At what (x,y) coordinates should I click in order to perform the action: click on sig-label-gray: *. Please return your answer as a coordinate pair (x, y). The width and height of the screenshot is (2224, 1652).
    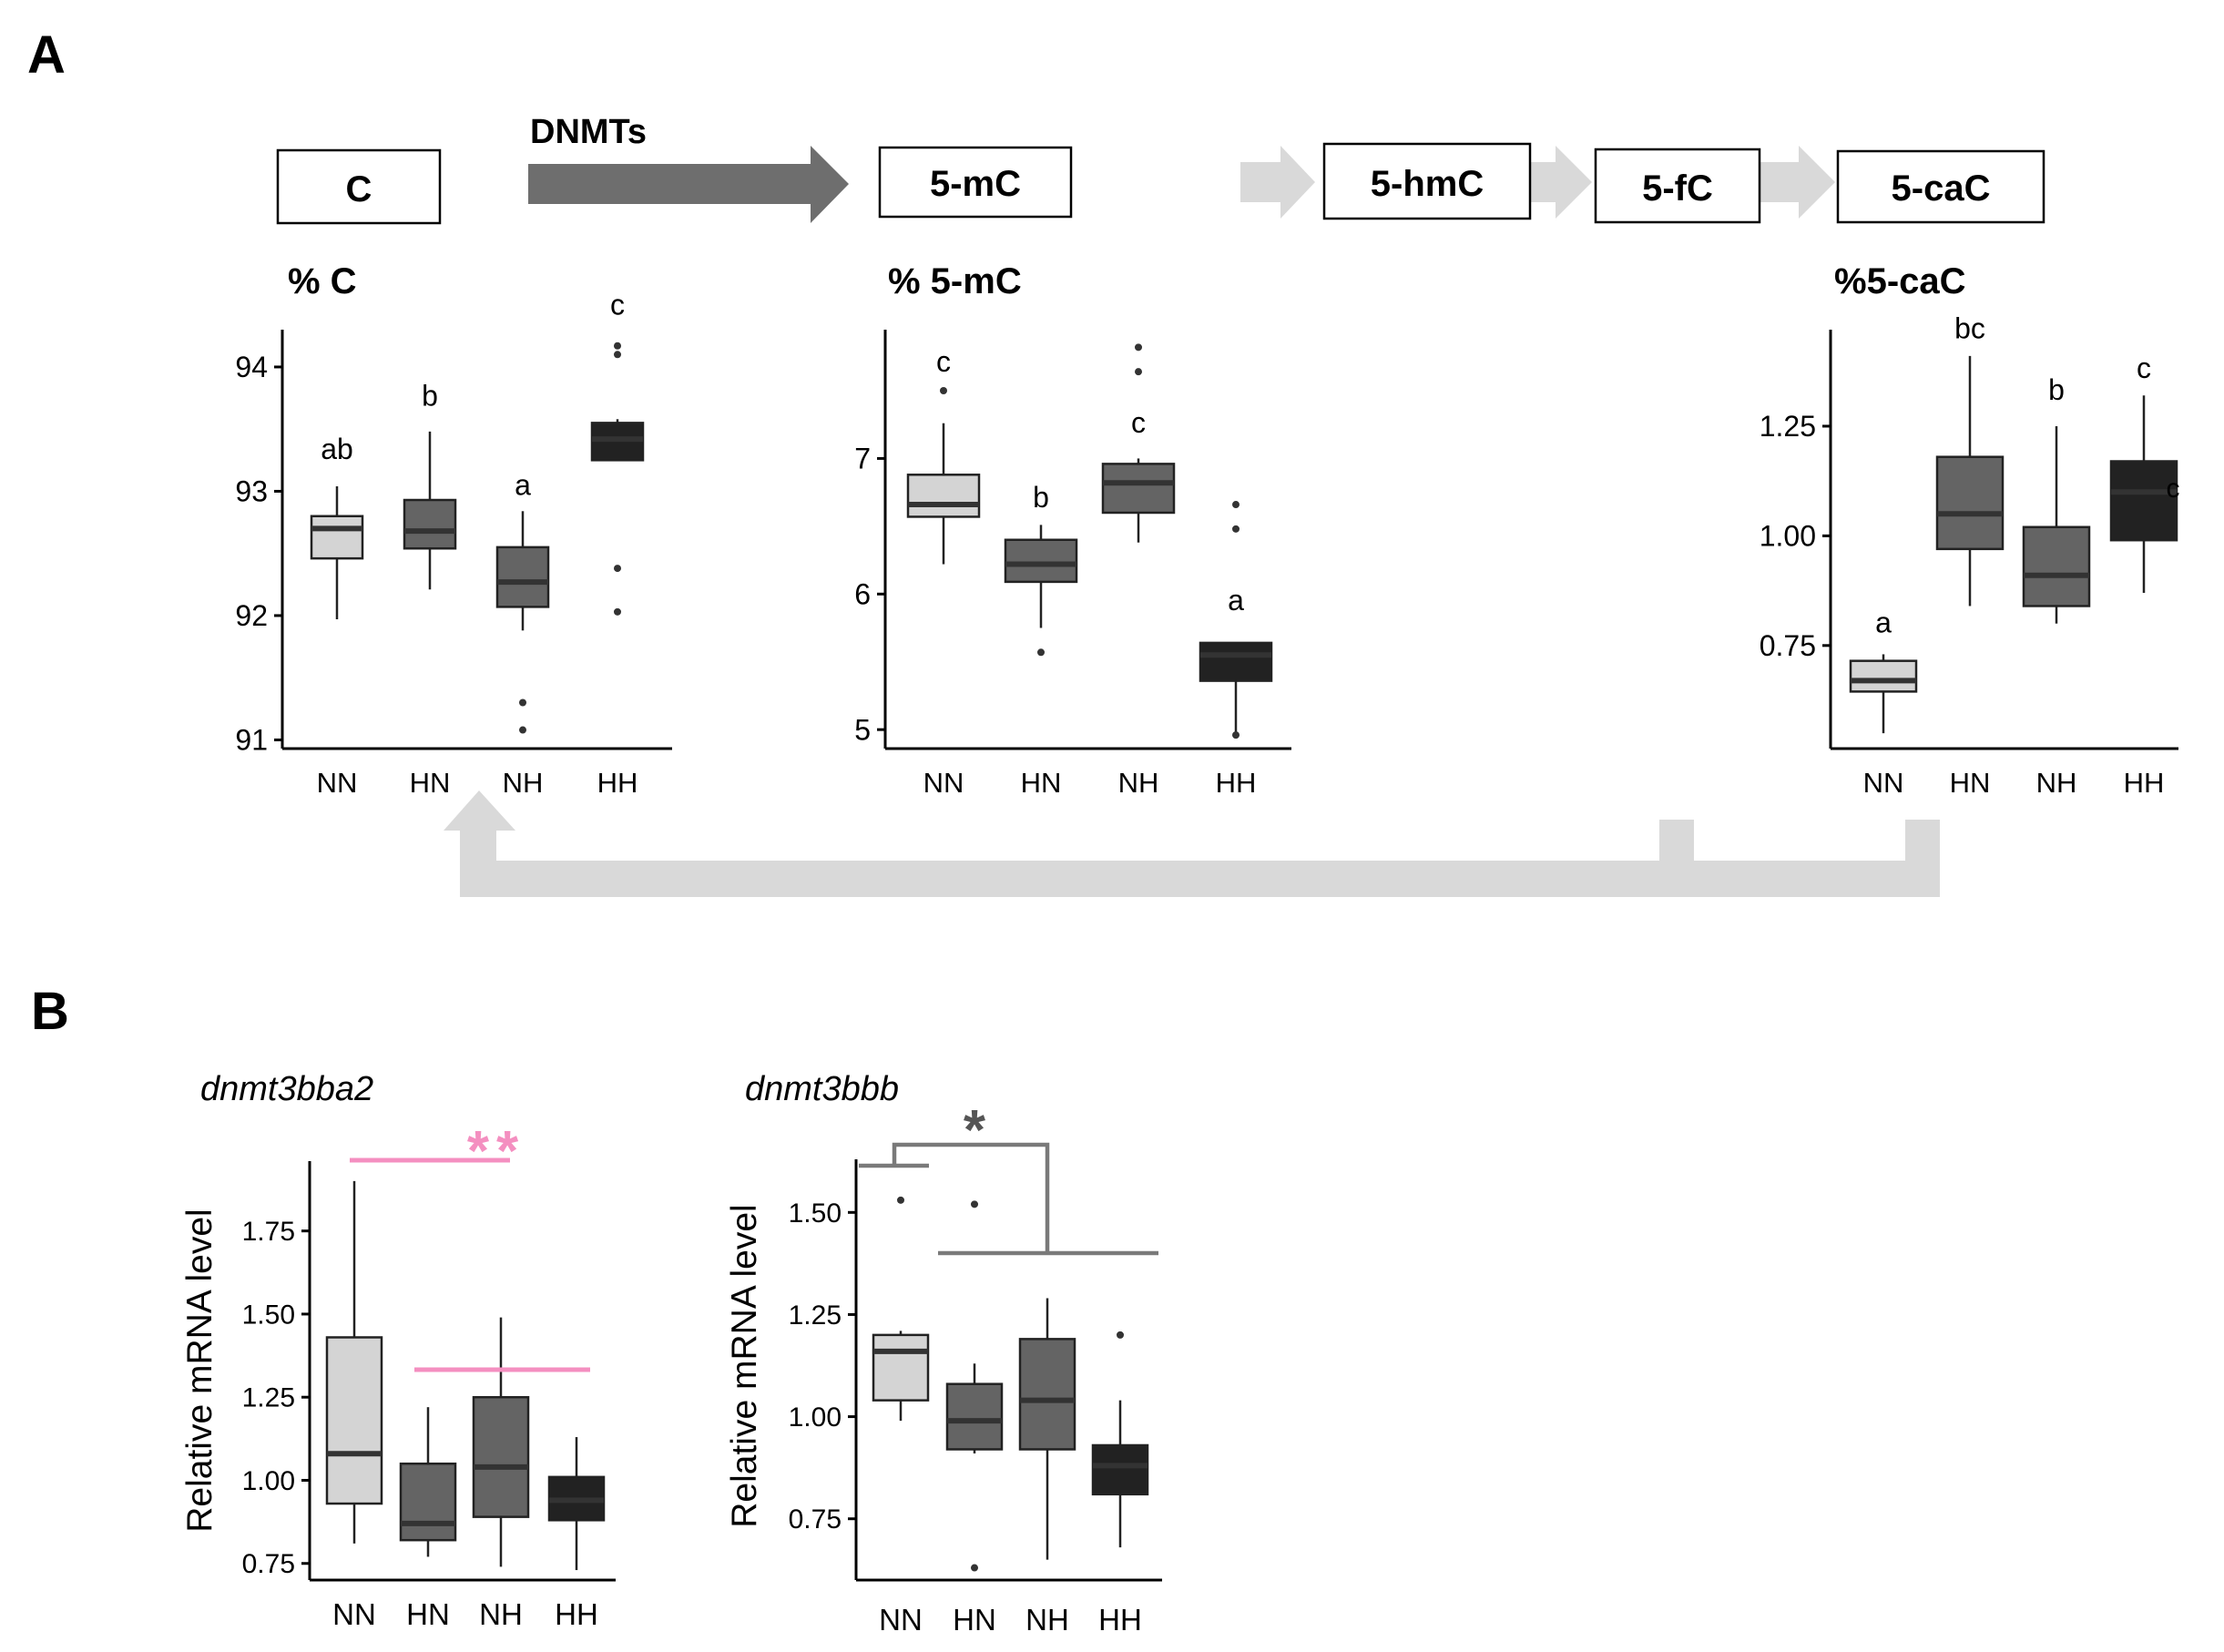
    Looking at the image, I should click on (975, 1130).